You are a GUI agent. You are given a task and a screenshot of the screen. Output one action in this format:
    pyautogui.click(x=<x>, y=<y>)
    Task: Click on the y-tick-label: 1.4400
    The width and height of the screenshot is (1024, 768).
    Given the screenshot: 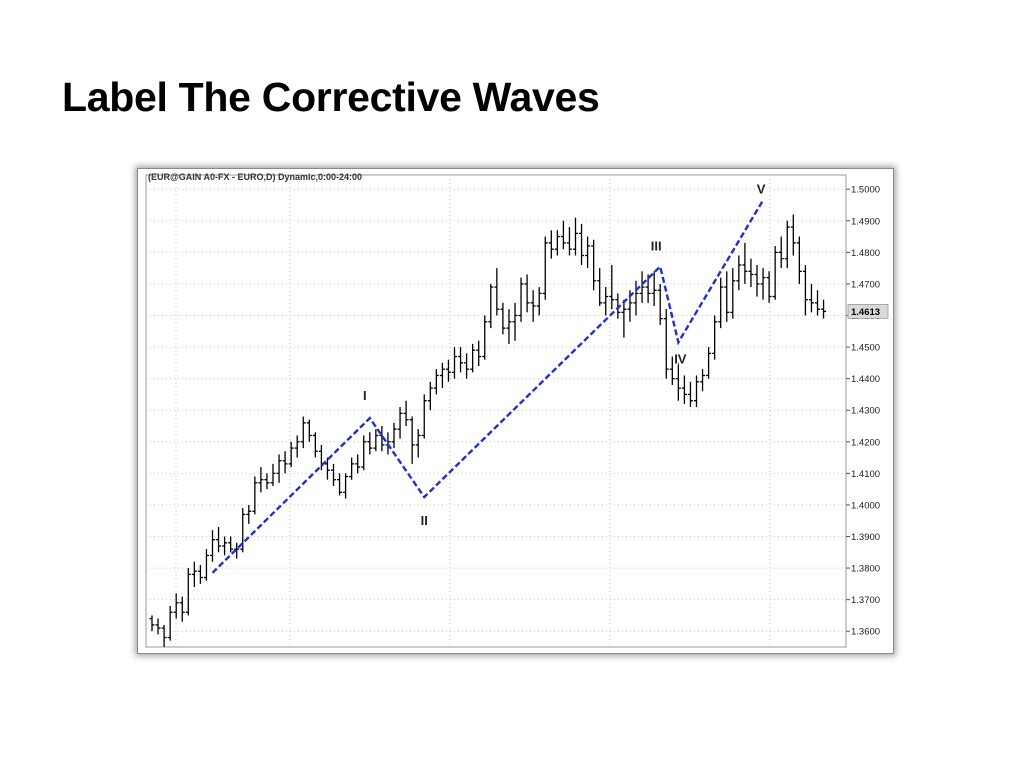 What is the action you would take?
    pyautogui.click(x=865, y=379)
    